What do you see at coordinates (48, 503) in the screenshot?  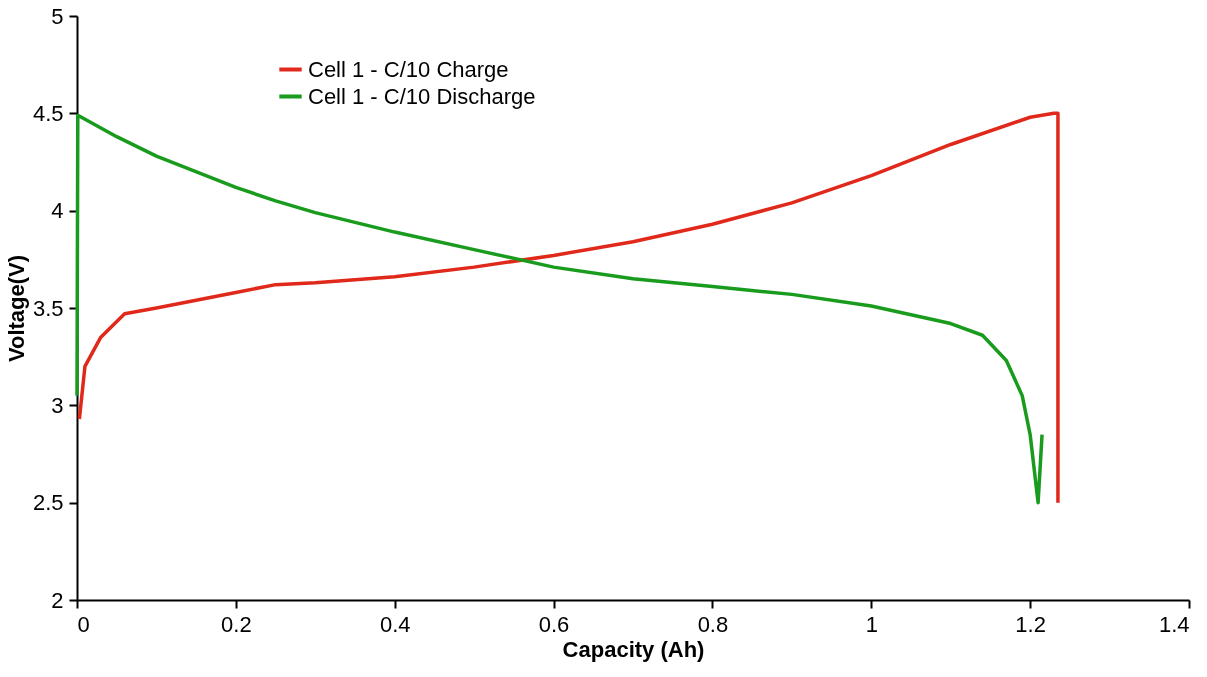 I see `y-tick-label: 2.5` at bounding box center [48, 503].